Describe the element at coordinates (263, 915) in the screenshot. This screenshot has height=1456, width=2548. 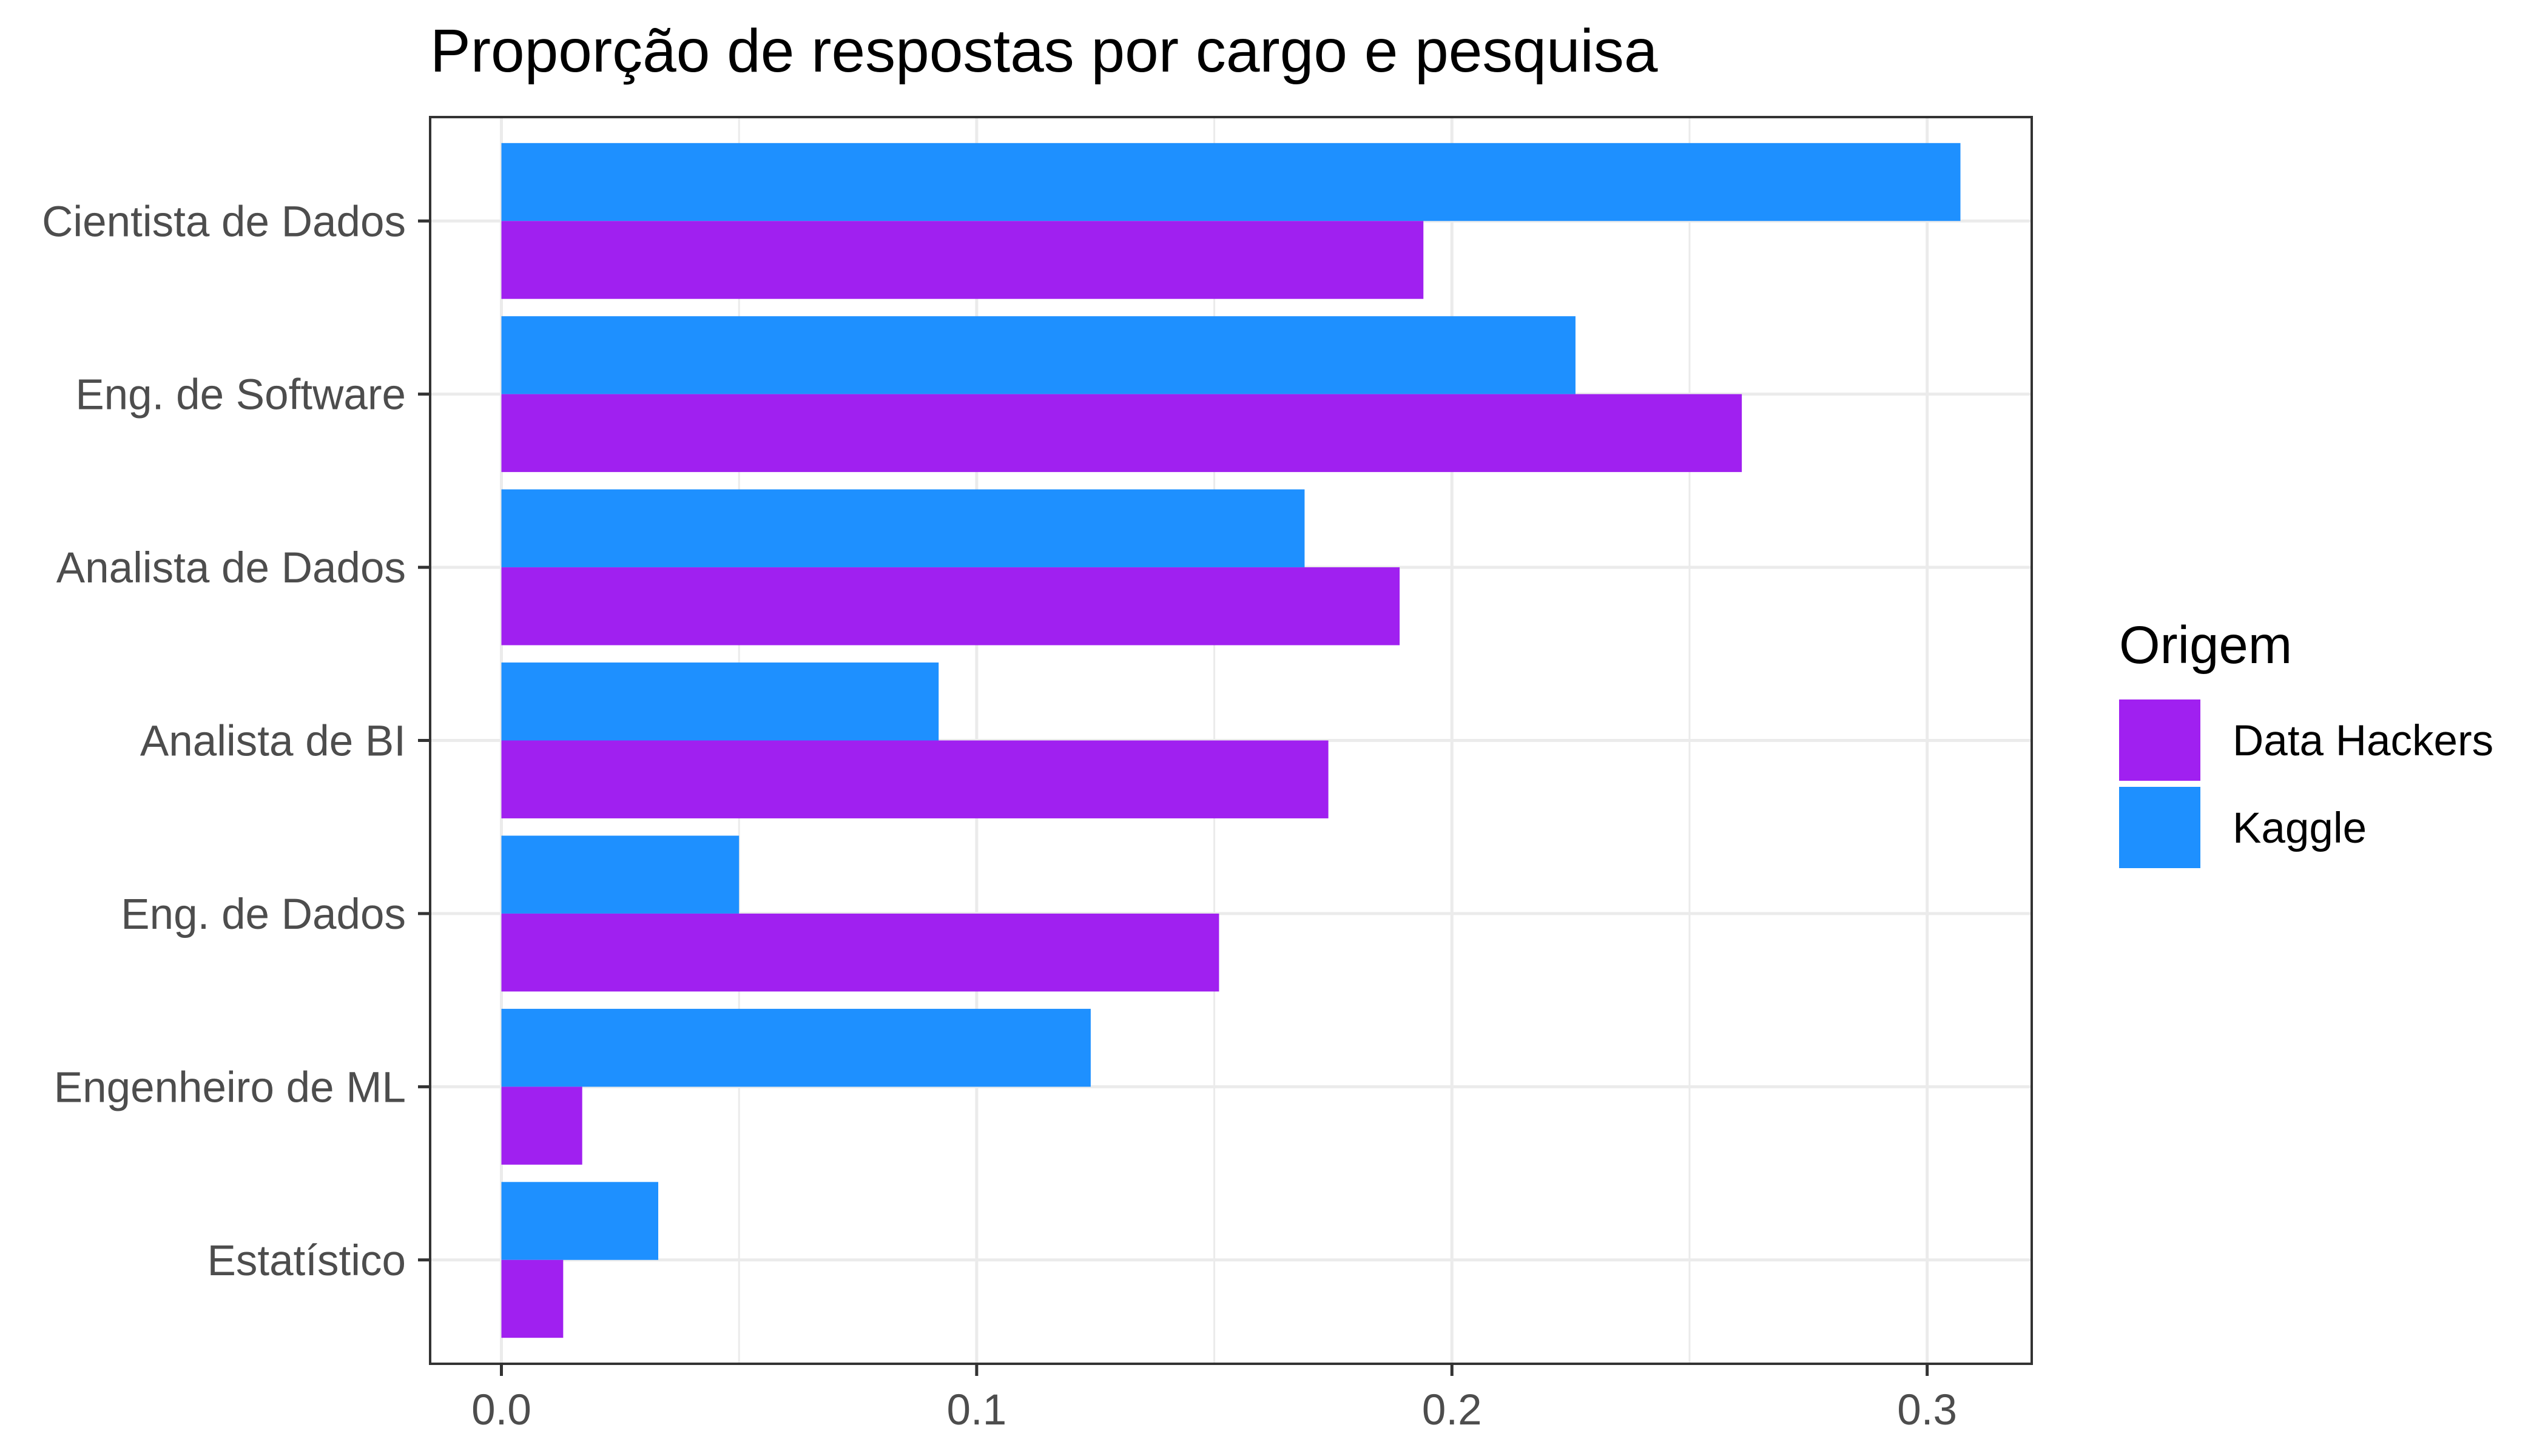
I see `y-tick-label: Eng. de Dados` at that location.